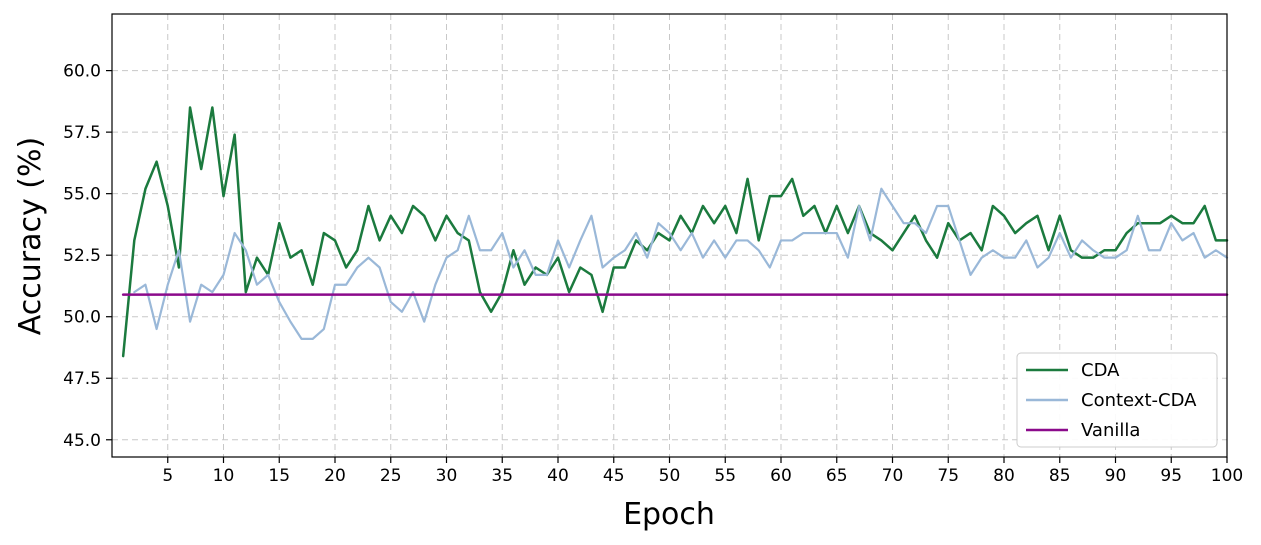 This screenshot has width=1261, height=545. I want to click on x-tick-label: 75, so click(948, 476).